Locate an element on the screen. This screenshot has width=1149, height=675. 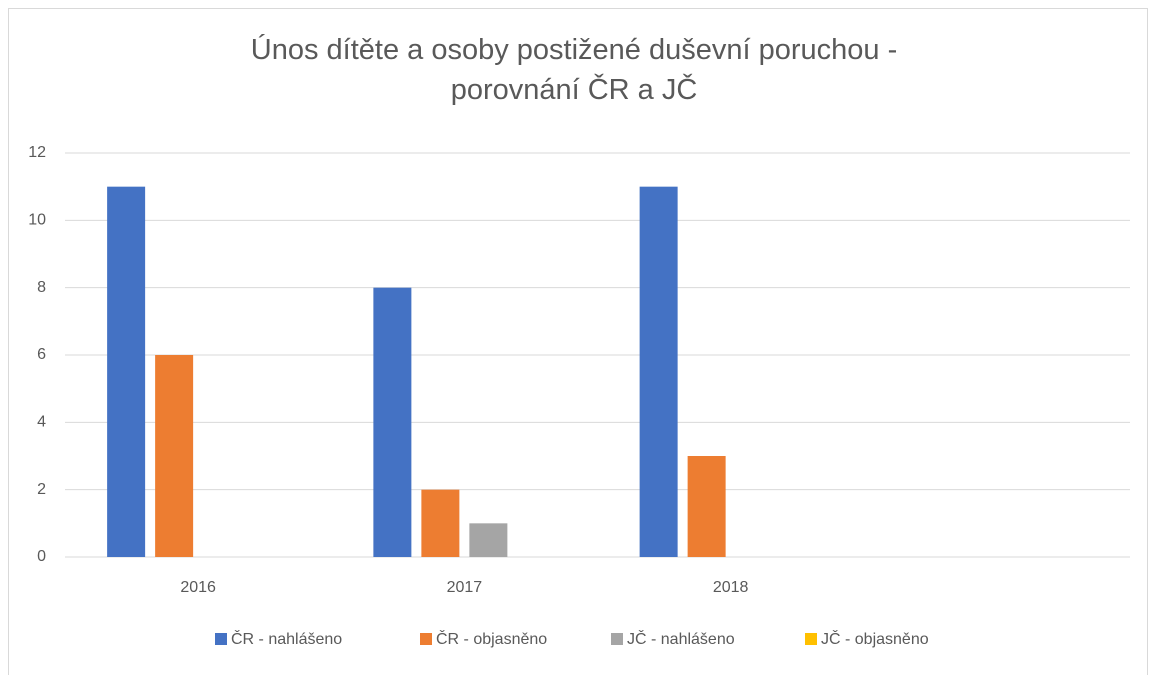
legend-label: ČR - objasněno is located at coordinates (491, 638).